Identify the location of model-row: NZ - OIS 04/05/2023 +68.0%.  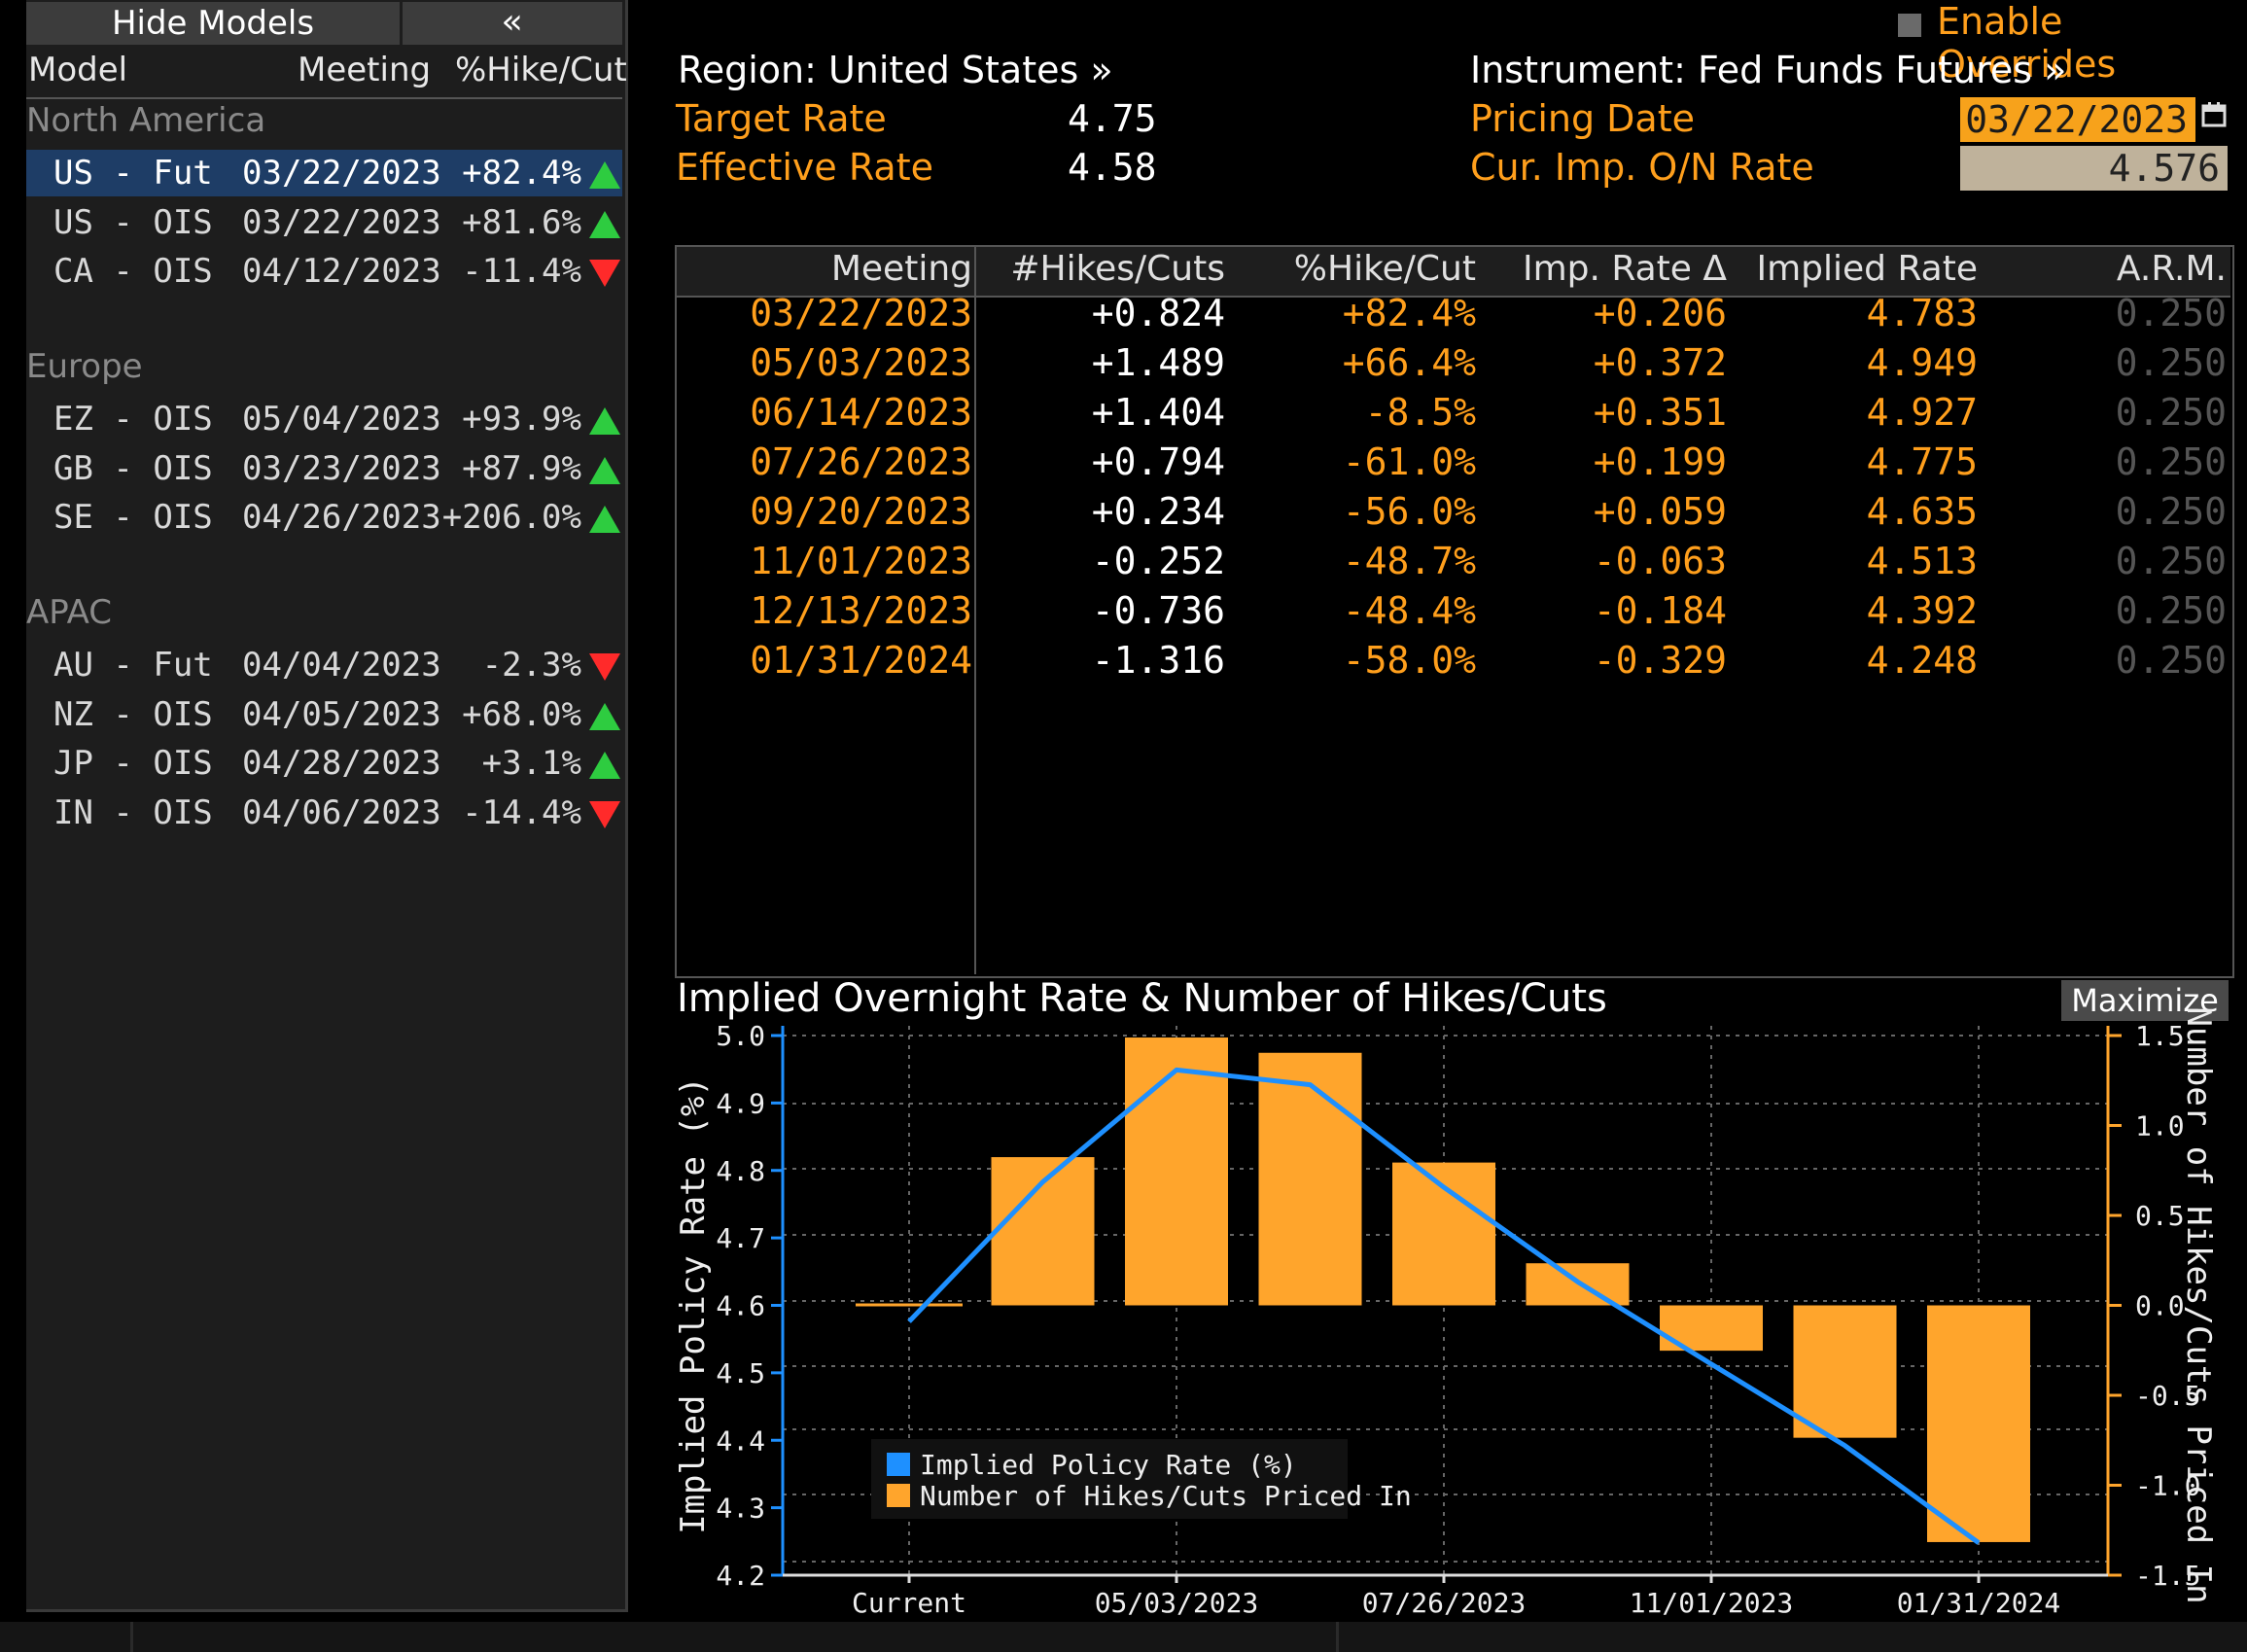
(324, 714).